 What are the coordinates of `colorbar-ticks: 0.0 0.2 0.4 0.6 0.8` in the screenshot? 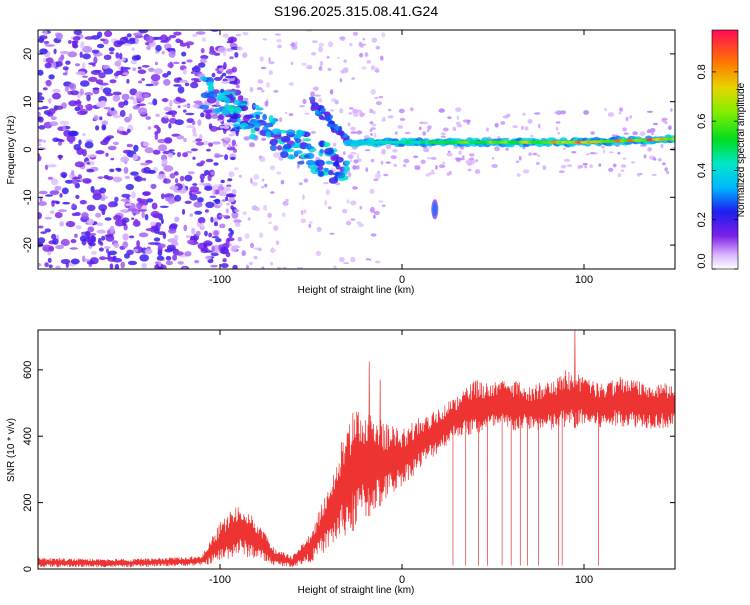 It's located at (717, 167).